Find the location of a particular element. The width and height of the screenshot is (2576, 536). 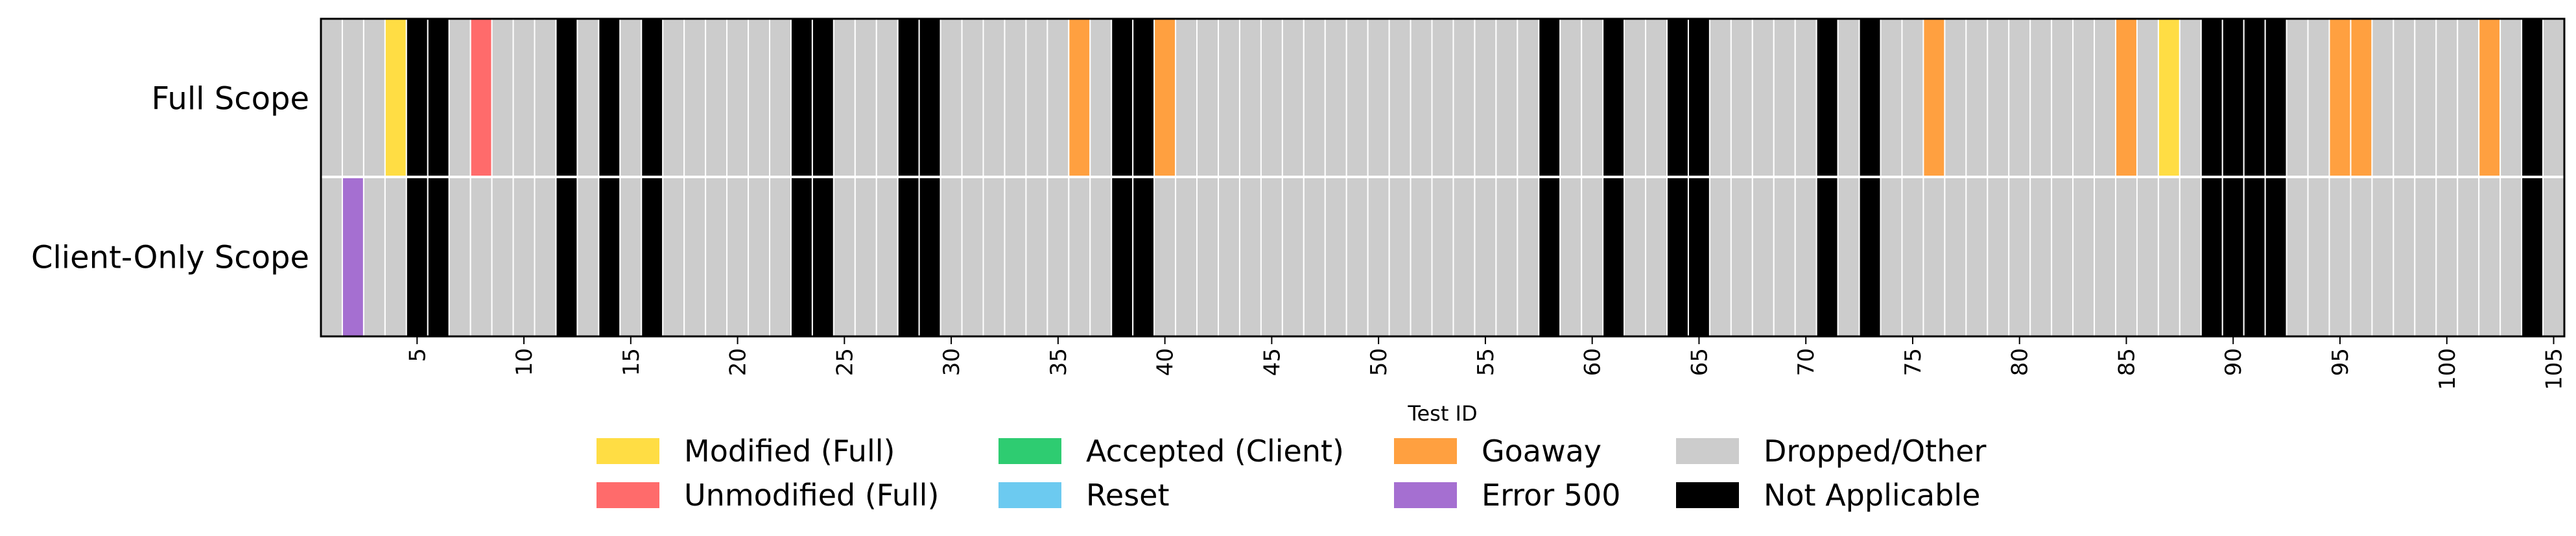

x-tick-label: 60 is located at coordinates (1593, 362).